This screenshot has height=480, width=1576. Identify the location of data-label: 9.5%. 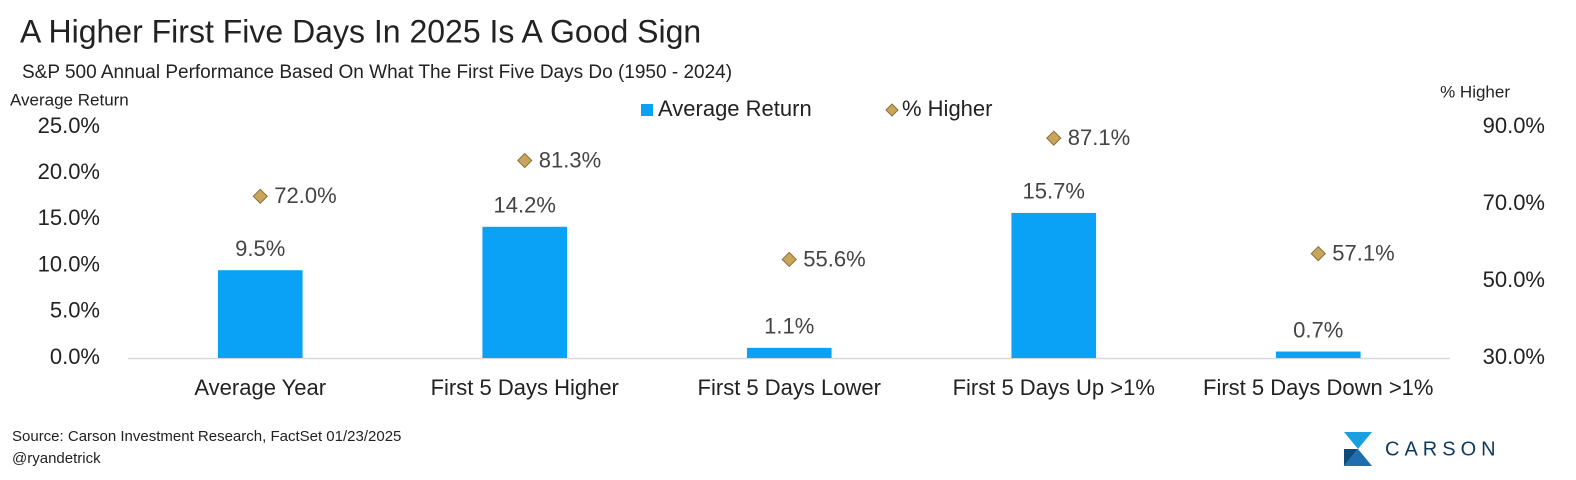
(260, 248).